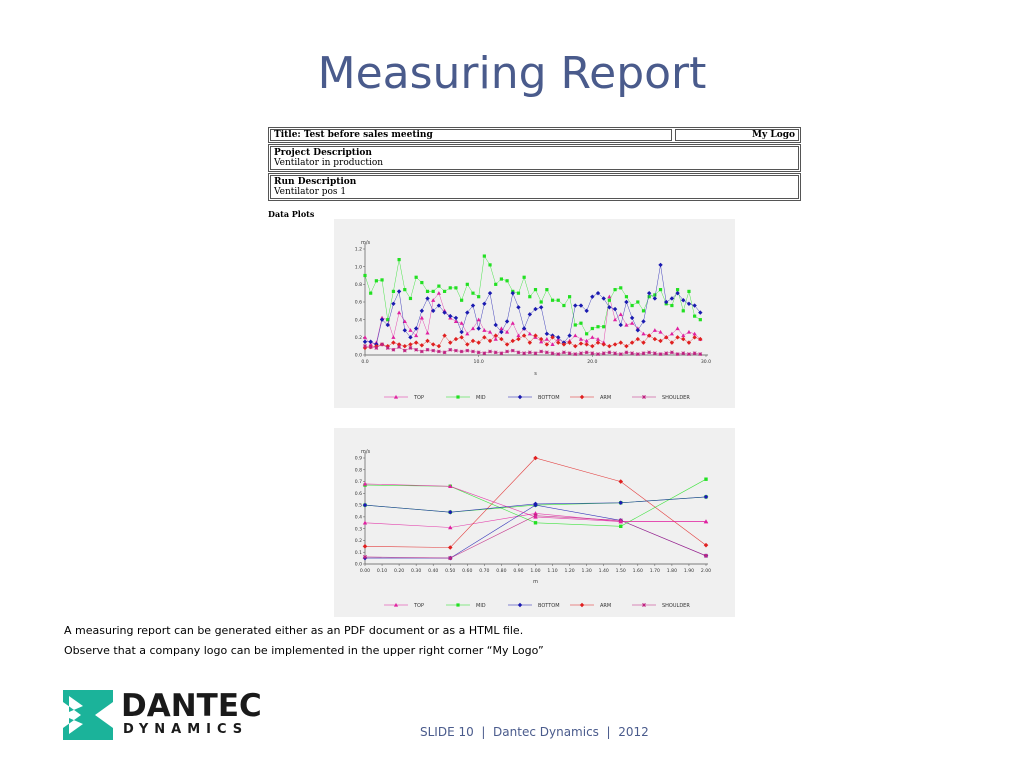 This screenshot has width=1024, height=768. I want to click on x-tick-label: 0.50, so click(450, 571).